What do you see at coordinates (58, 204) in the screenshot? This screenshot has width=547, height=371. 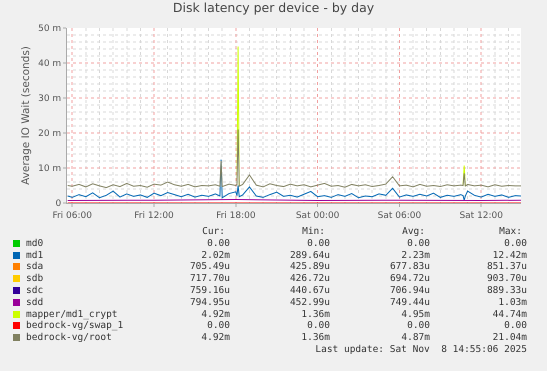 I see `y-tick-label: 0` at bounding box center [58, 204].